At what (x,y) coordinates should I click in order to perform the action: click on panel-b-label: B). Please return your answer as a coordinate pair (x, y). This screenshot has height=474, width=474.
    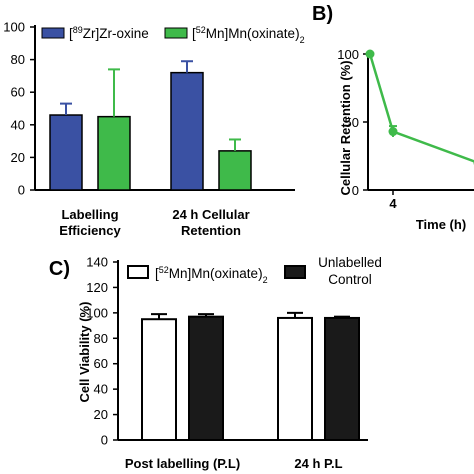
    Looking at the image, I should click on (322, 14).